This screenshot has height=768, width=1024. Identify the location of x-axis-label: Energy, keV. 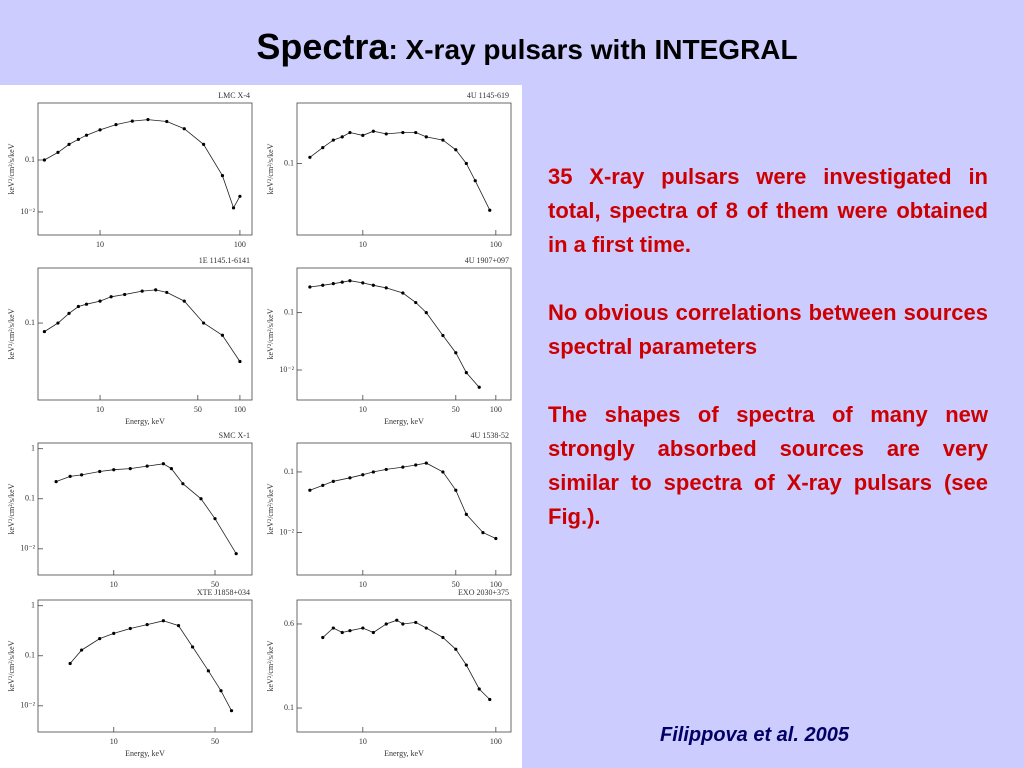
(145, 753).